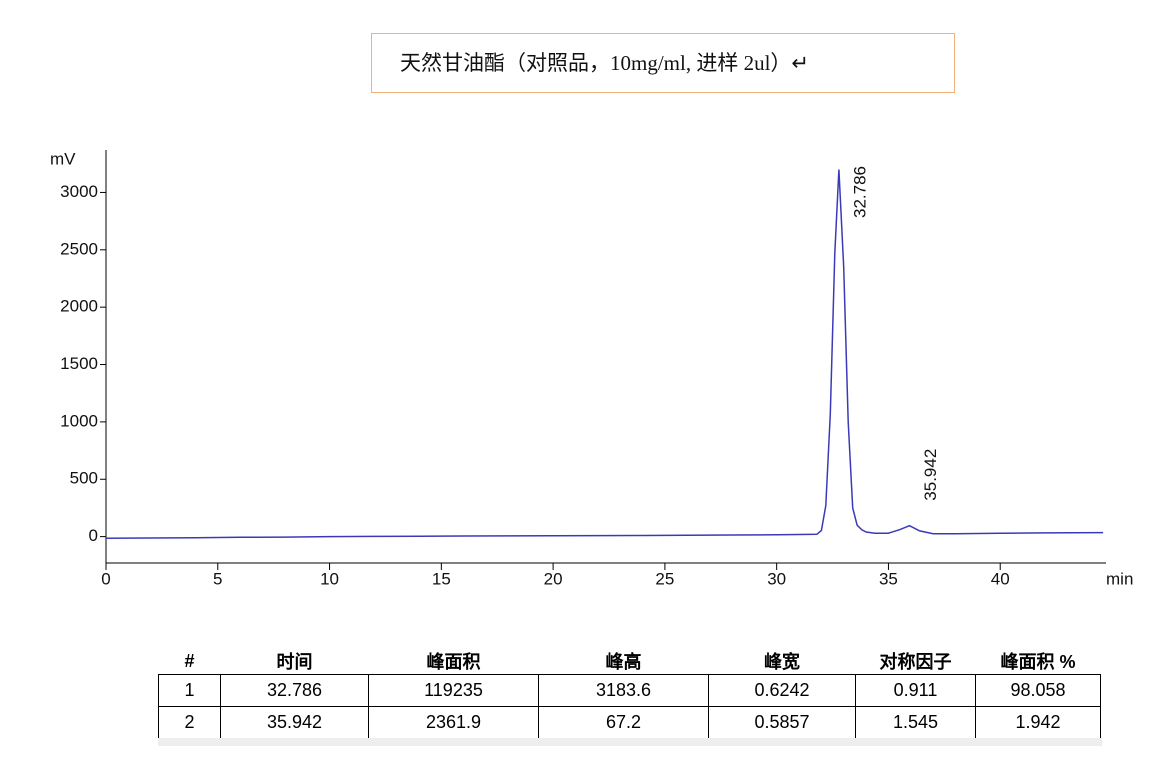 This screenshot has height=763, width=1157. I want to click on table-row: 2 35.942 2361.9 67.2 0.5857 1.545 1.942, so click(629, 722).